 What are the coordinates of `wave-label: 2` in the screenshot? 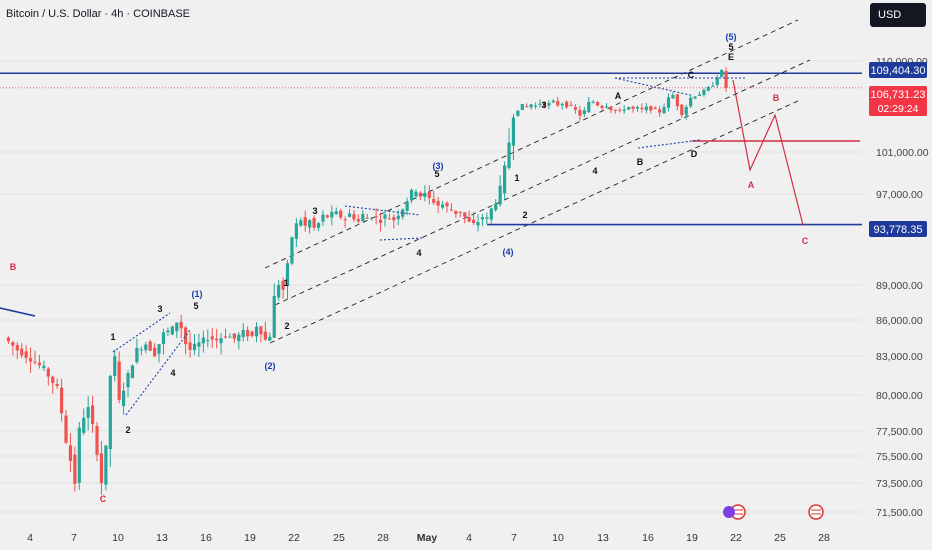 It's located at (127, 430).